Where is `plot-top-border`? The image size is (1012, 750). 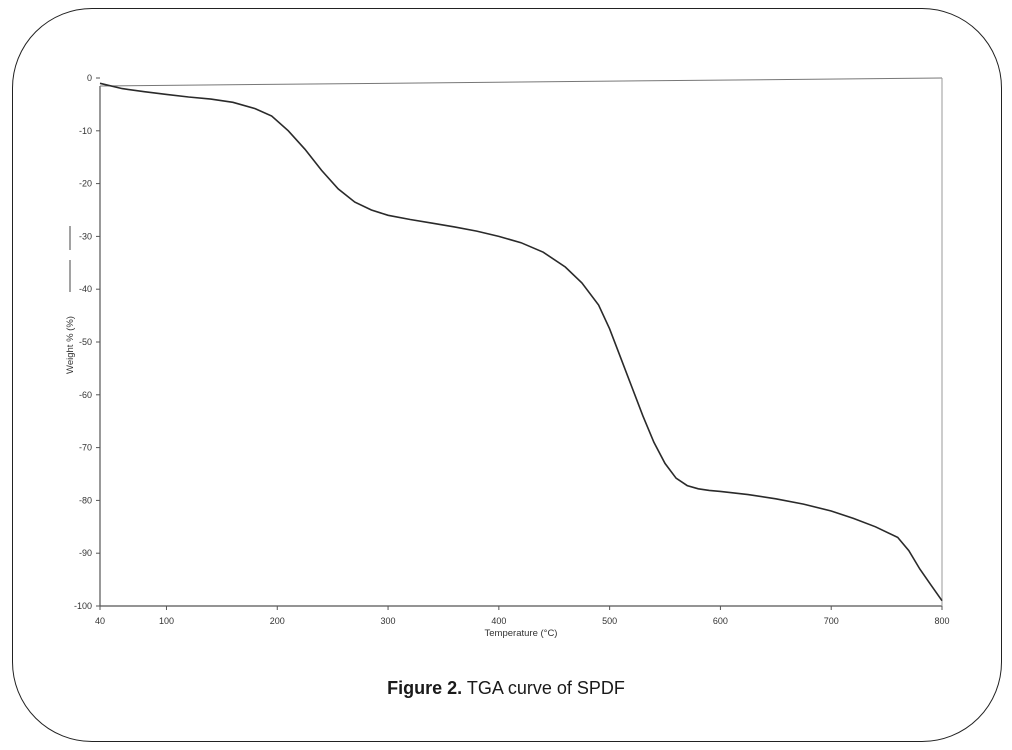
plot-top-border is located at coordinates (521, 82).